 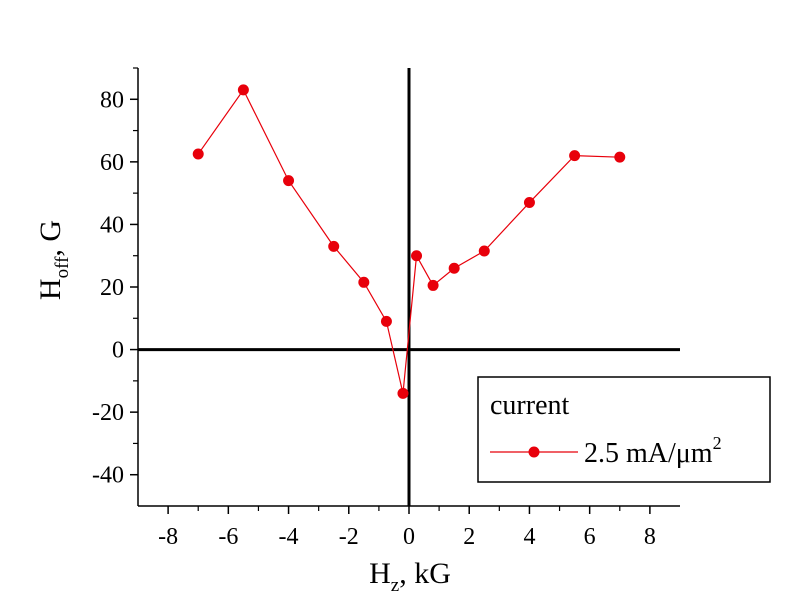 What do you see at coordinates (50, 289) in the screenshot?
I see `y-axis-title-main: H` at bounding box center [50, 289].